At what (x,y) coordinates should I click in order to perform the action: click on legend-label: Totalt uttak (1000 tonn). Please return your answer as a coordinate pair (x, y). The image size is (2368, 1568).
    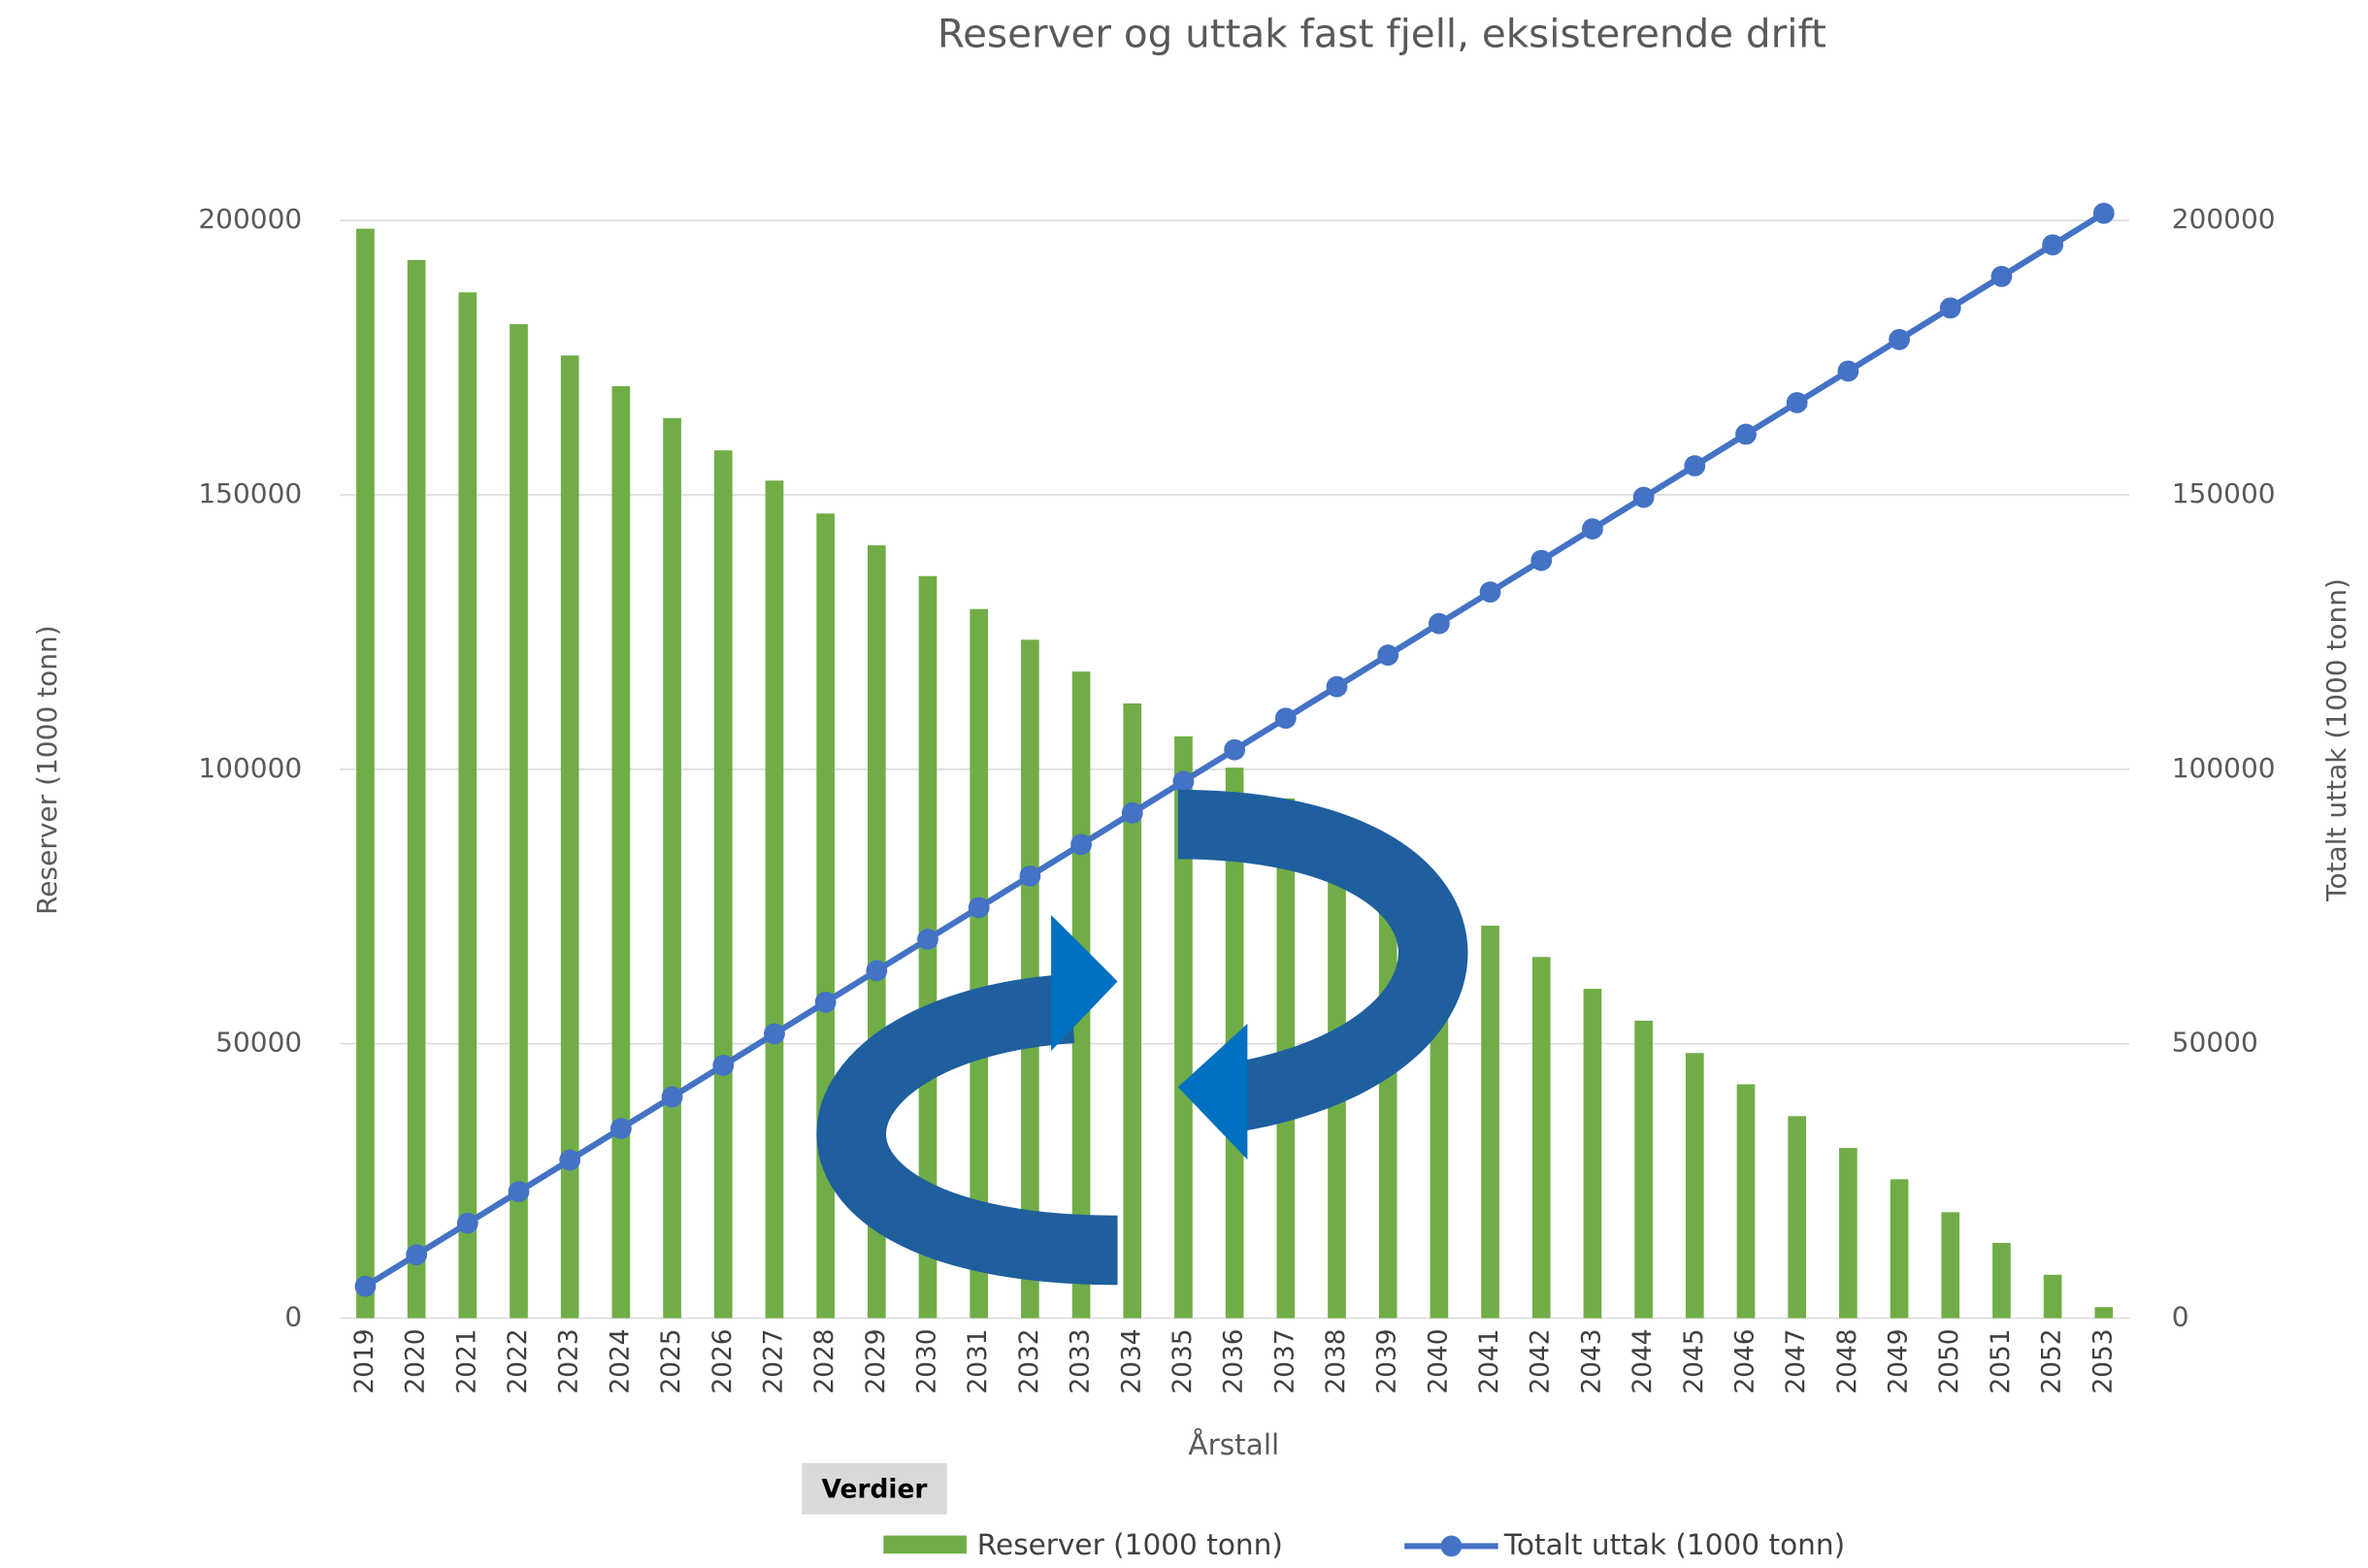
    Looking at the image, I should click on (1674, 1544).